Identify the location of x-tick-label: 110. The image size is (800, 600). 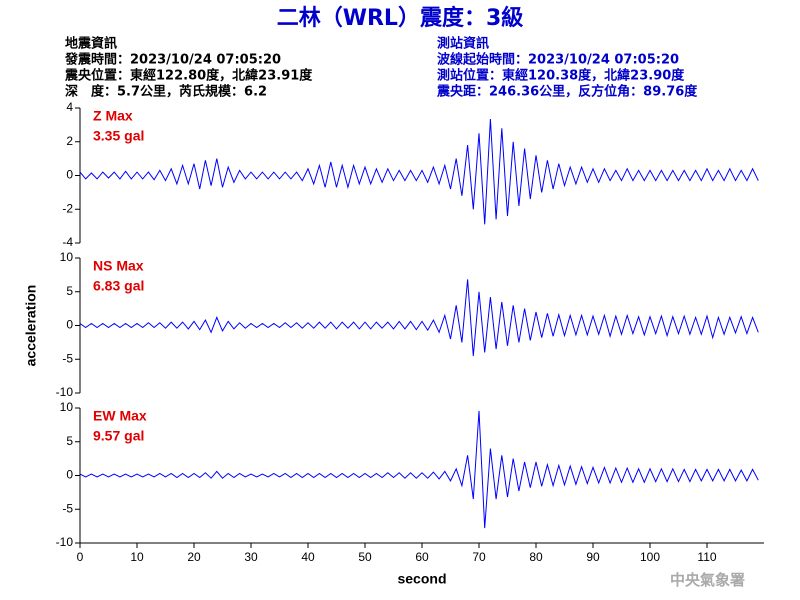
(706, 557).